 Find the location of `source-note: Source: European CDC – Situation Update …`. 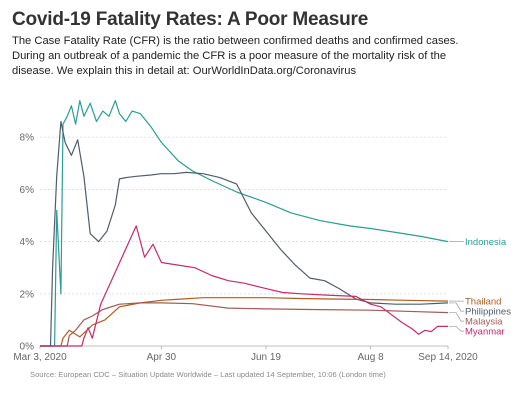

source-note: Source: European CDC – Situation Update … is located at coordinates (208, 374).